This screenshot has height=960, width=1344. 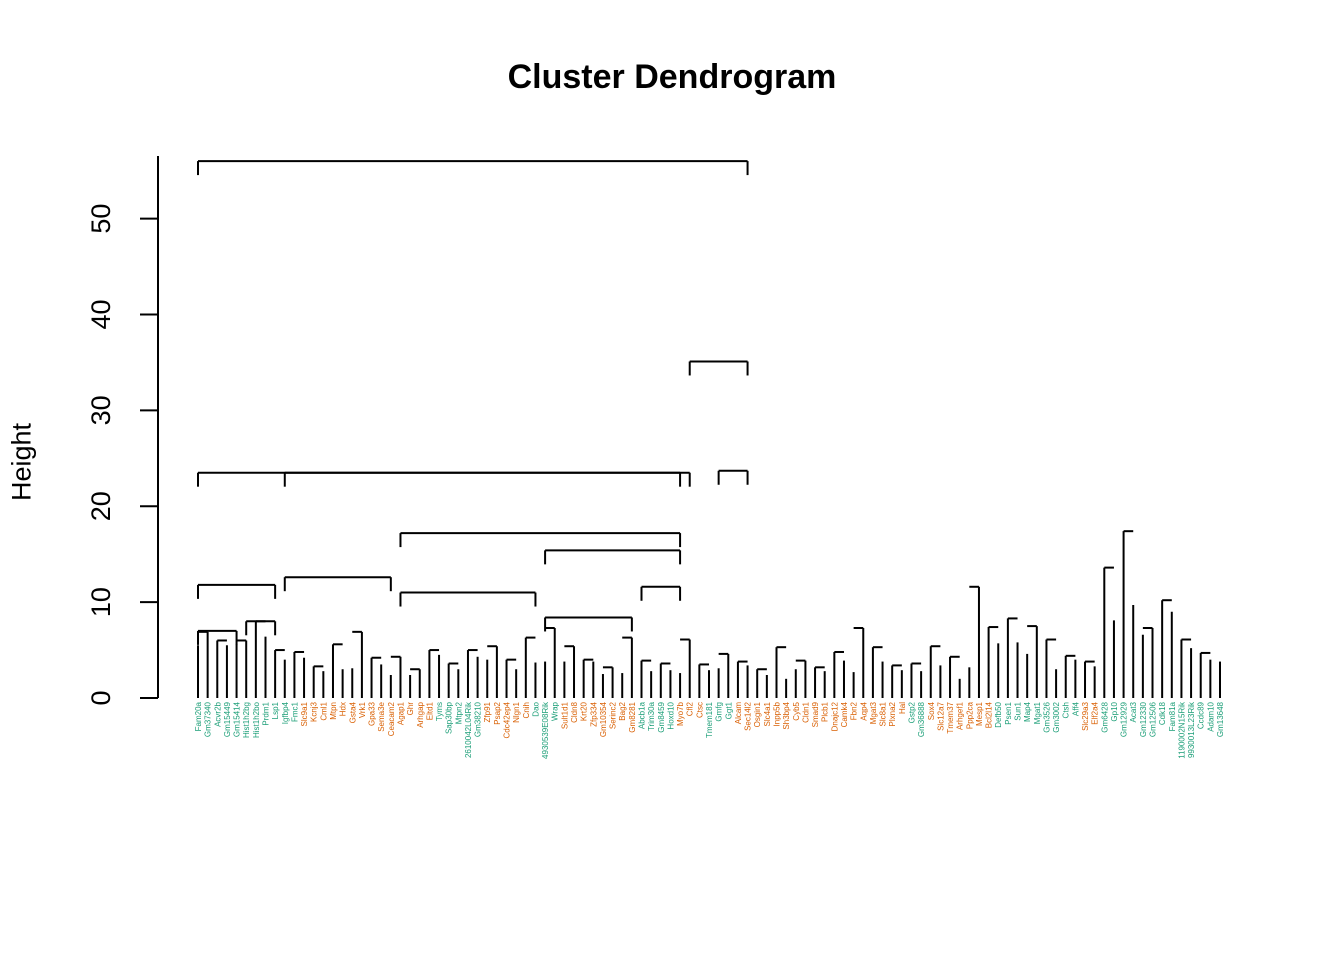 I want to click on leaf-label: Tmem181, so click(x=709, y=719).